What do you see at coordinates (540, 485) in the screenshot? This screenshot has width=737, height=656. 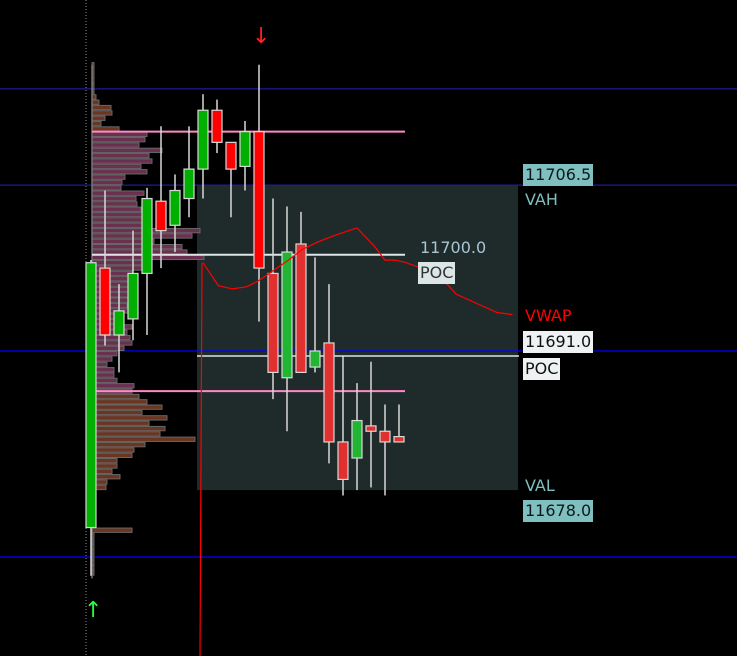 I see `val-text-label: VAL` at bounding box center [540, 485].